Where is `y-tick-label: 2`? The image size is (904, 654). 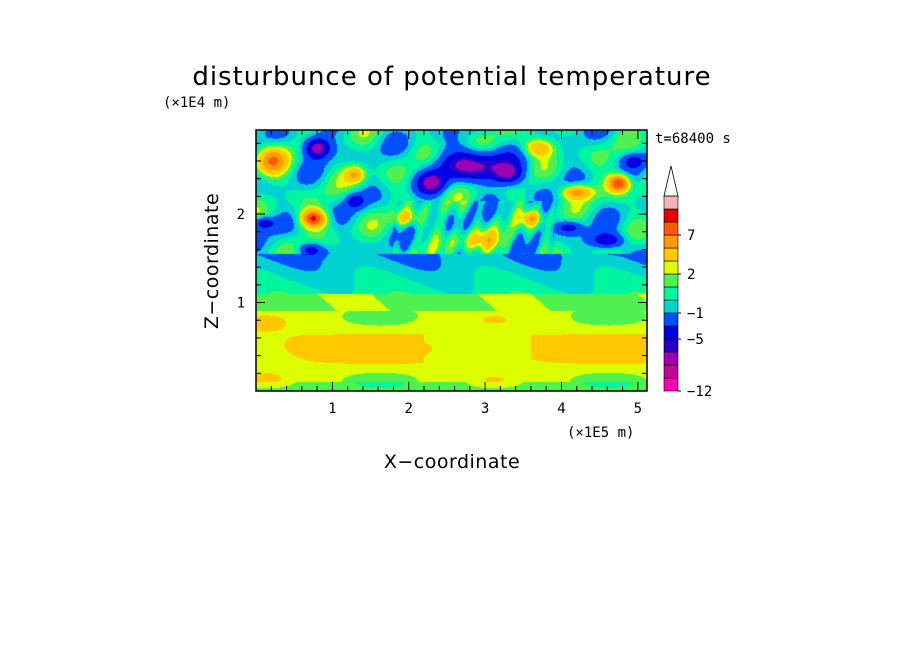 y-tick-label: 2 is located at coordinates (241, 215).